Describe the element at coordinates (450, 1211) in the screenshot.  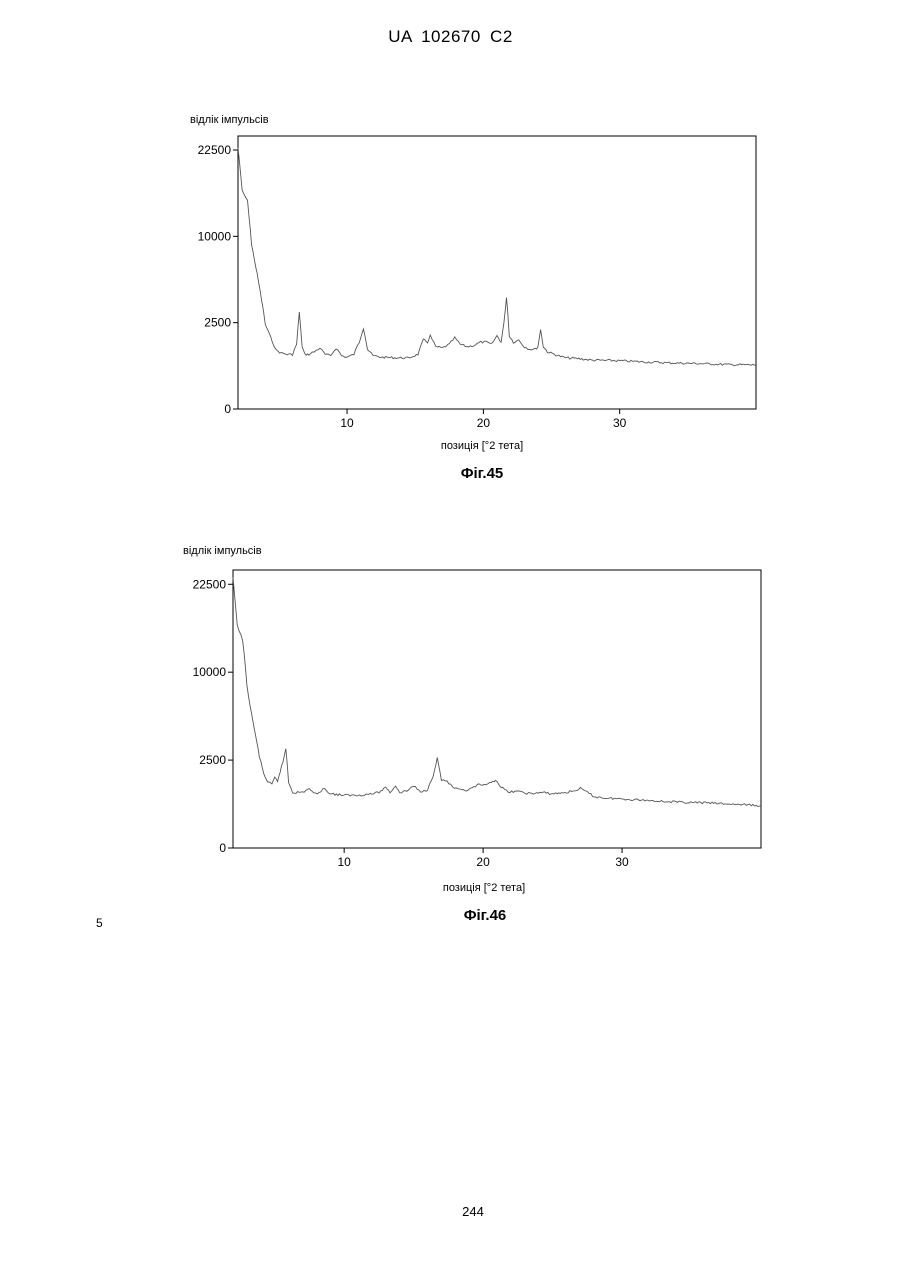
I see `page-number: 244` at that location.